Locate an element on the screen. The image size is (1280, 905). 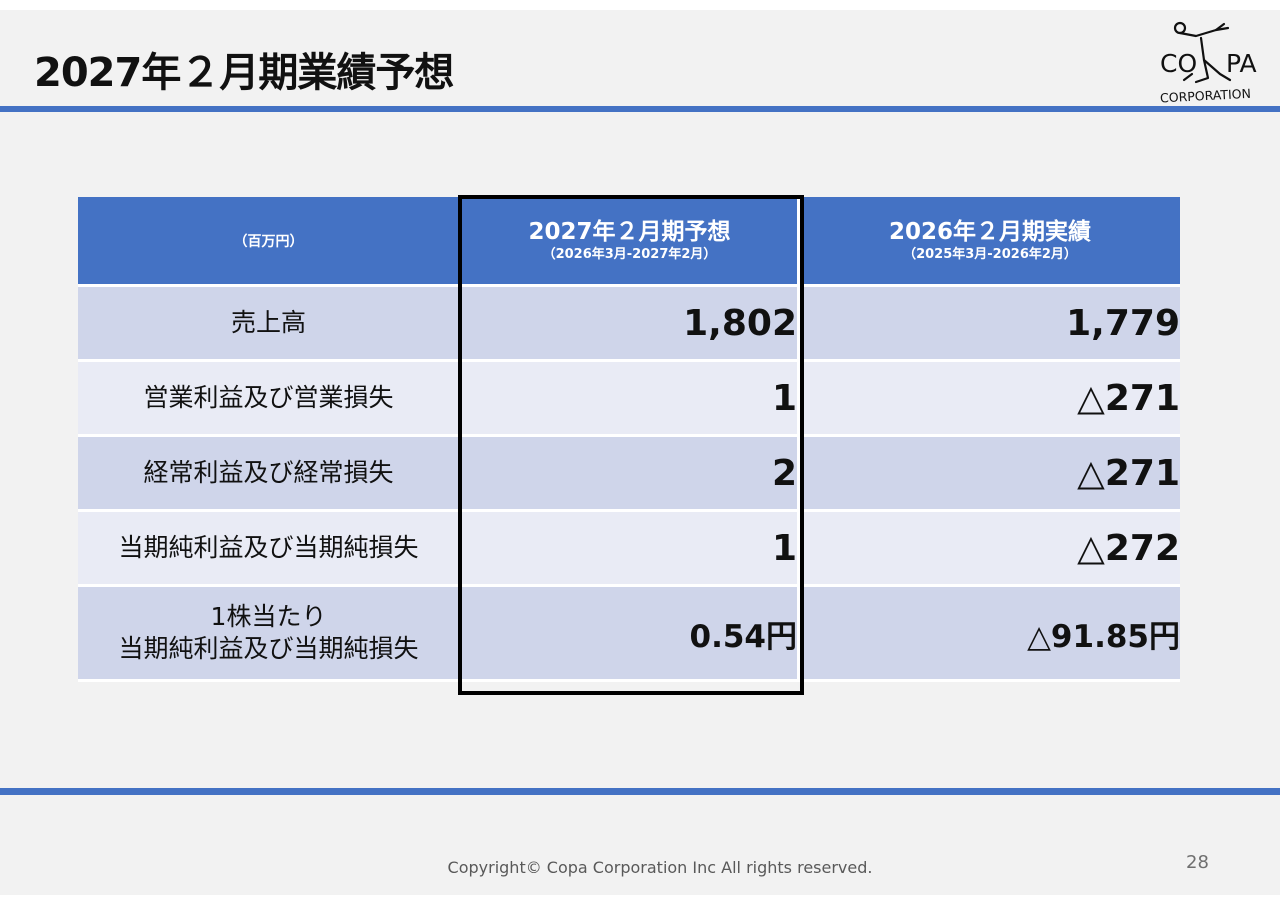
row-label-line1: 1株当たり is located at coordinates (268, 616).